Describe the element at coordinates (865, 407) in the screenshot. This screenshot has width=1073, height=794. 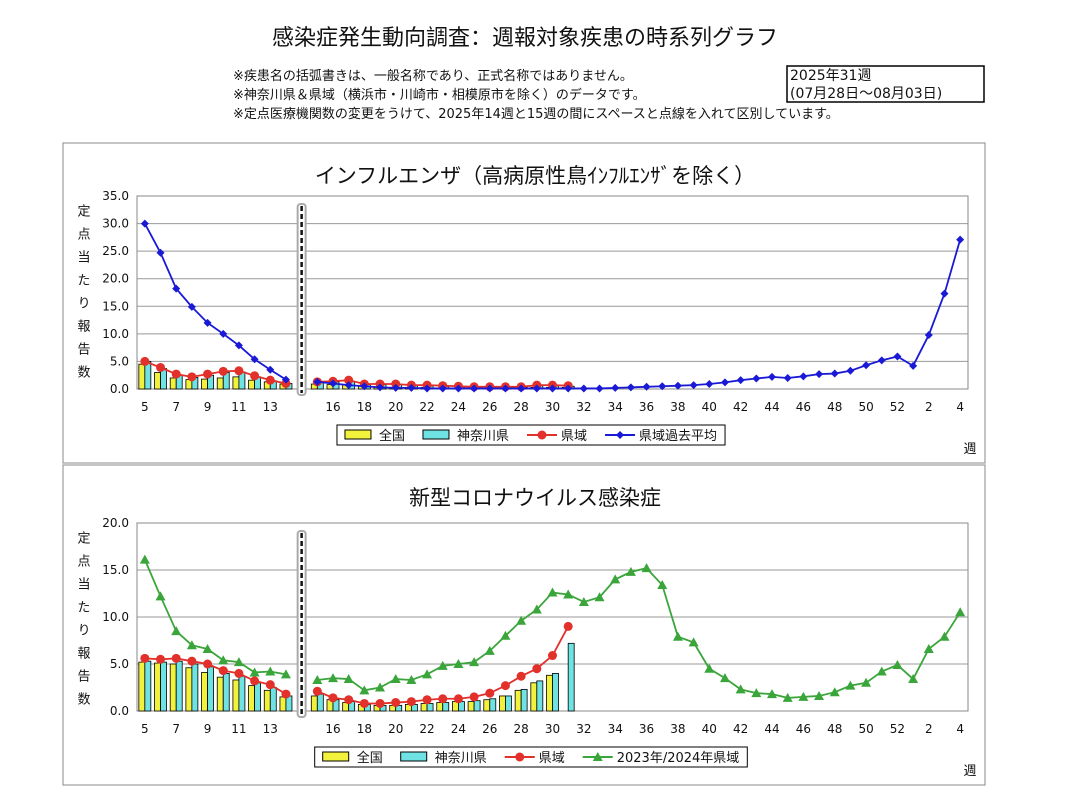
I see `x-tick-label: 50` at that location.